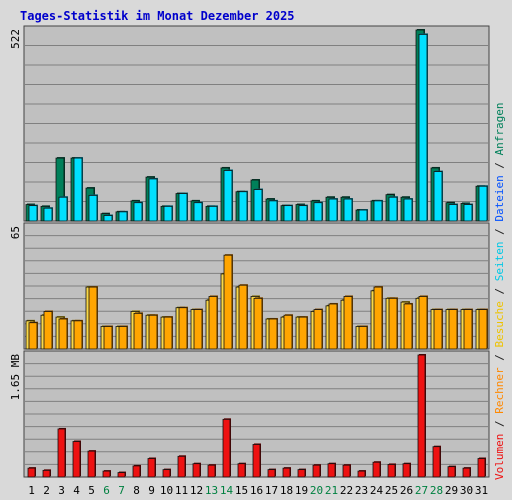  What do you see at coordinates (481, 490) in the screenshot?
I see `x-tick-label: 31` at bounding box center [481, 490].